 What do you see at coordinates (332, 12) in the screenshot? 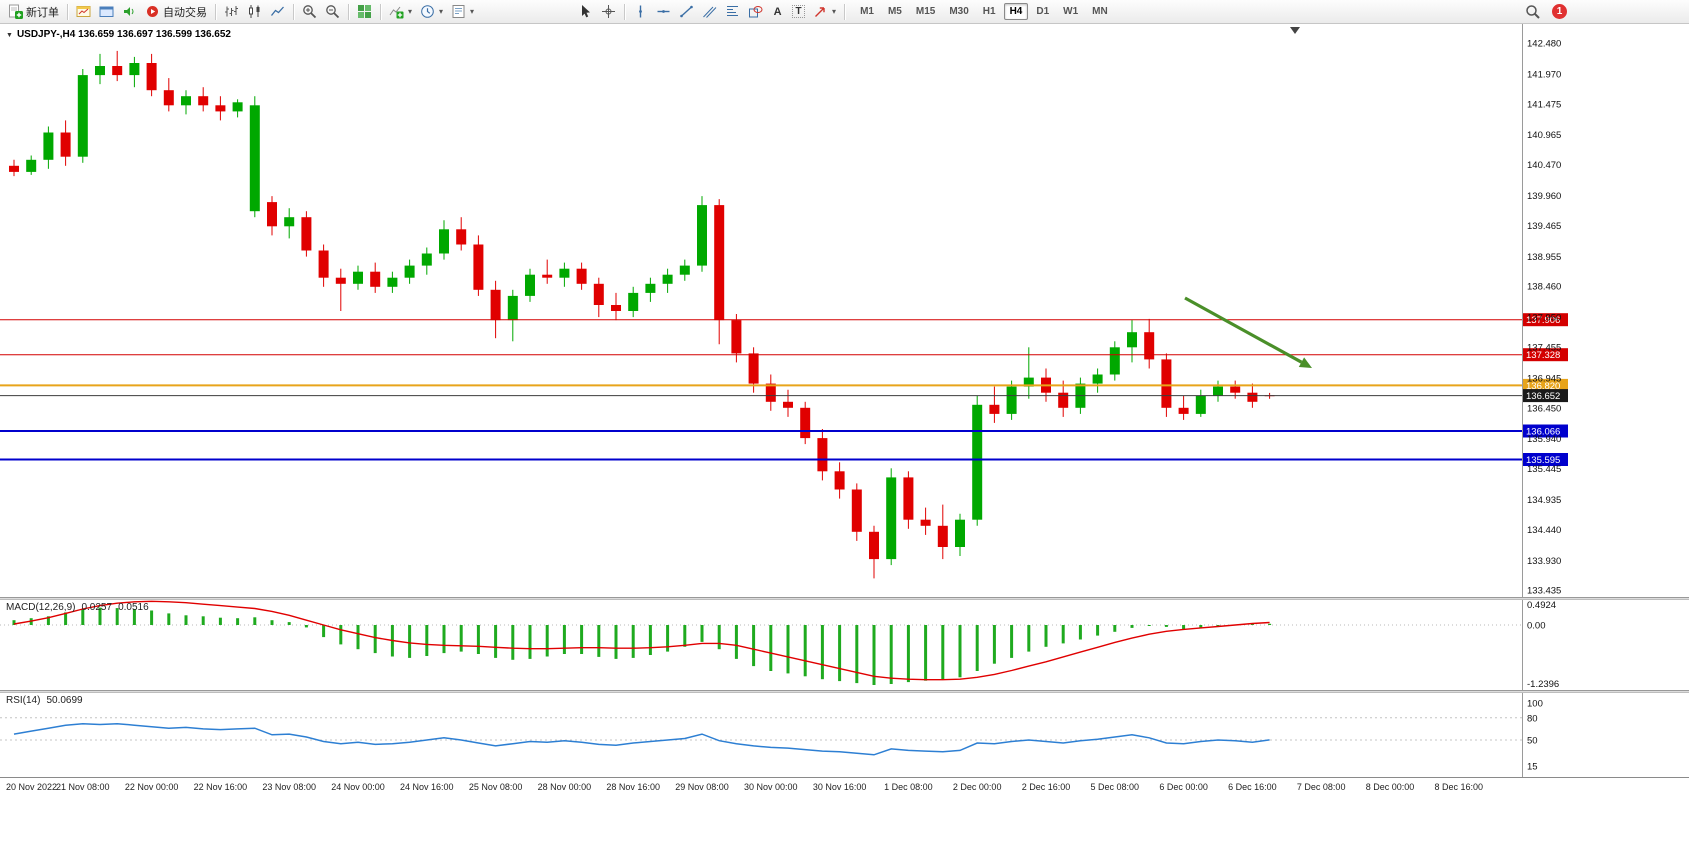
I see `zoom-out-button` at bounding box center [332, 12].